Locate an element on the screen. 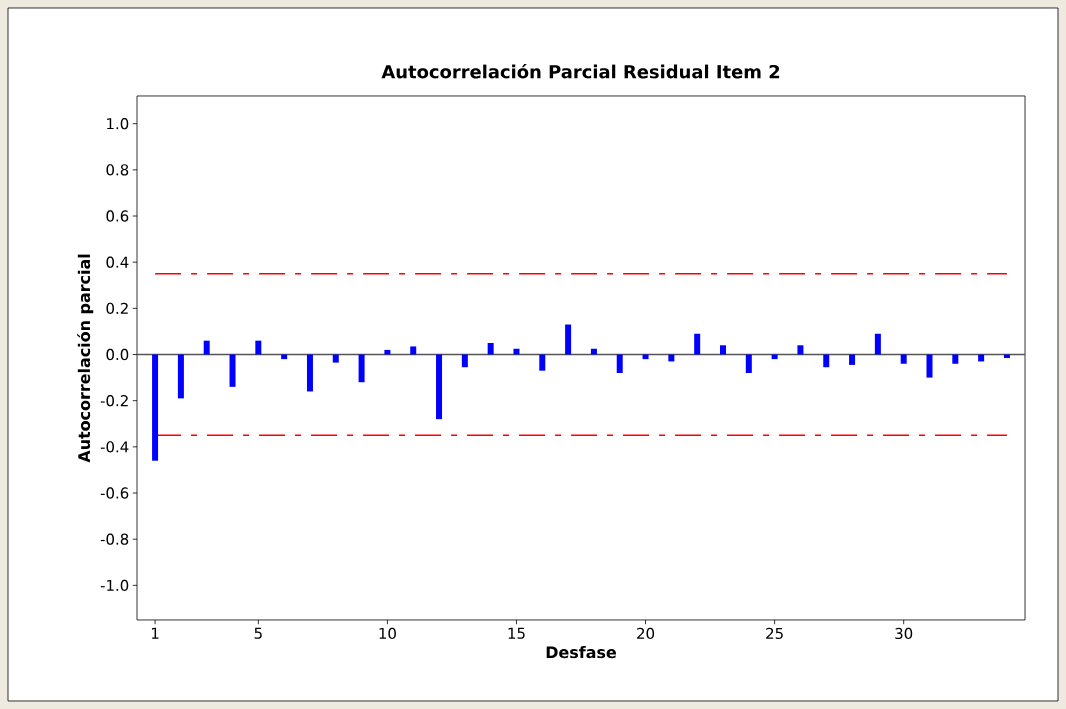  y-tick-label: -0.4 is located at coordinates (114, 447).